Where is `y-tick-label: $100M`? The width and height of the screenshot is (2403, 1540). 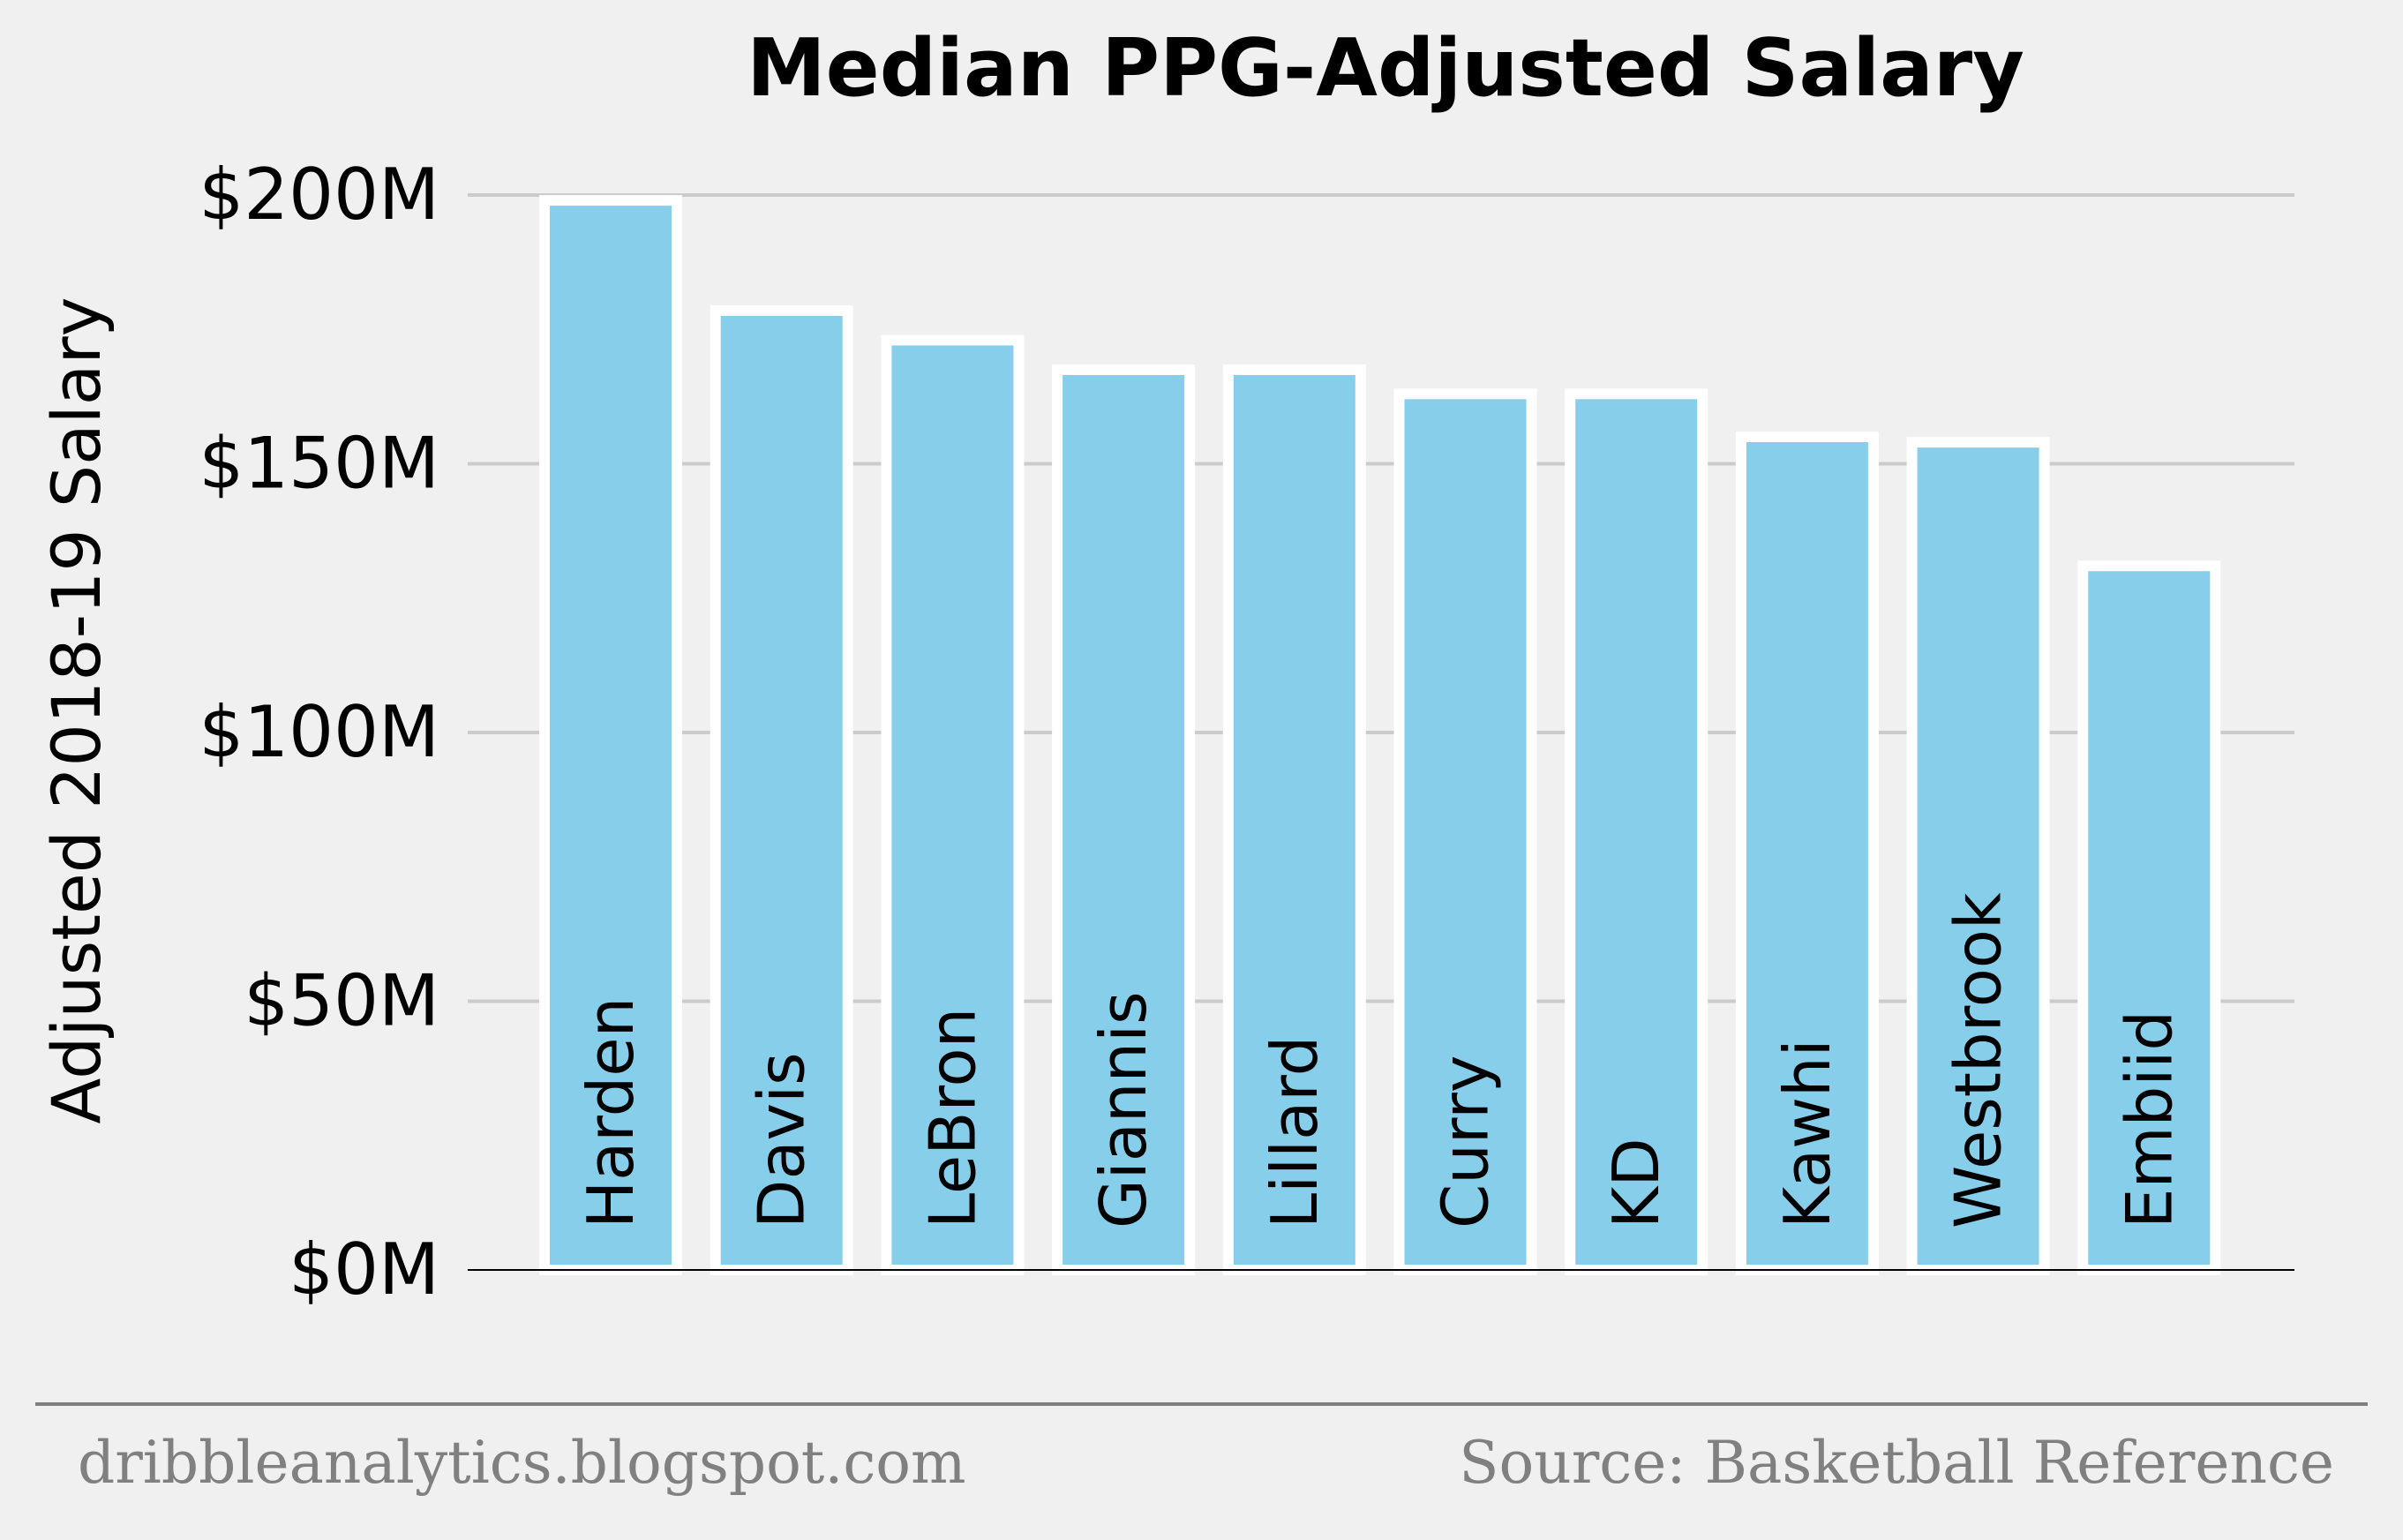 y-tick-label: $100M is located at coordinates (319, 732).